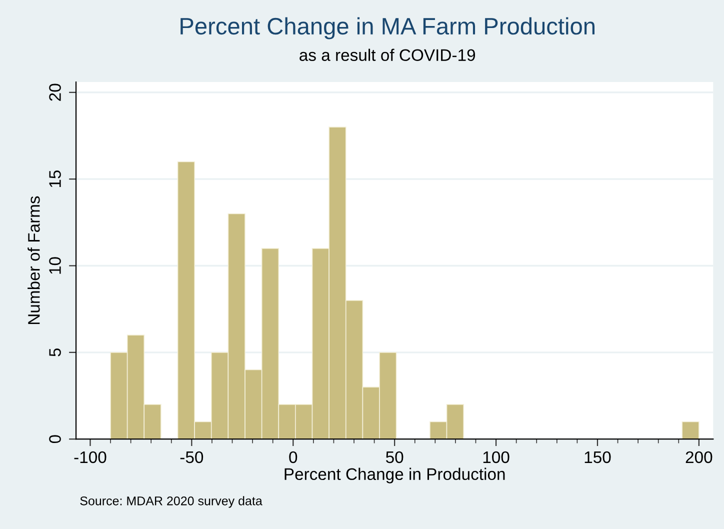 This screenshot has width=724, height=529. I want to click on source-note: Source: MDAR 2020 survey data, so click(171, 502).